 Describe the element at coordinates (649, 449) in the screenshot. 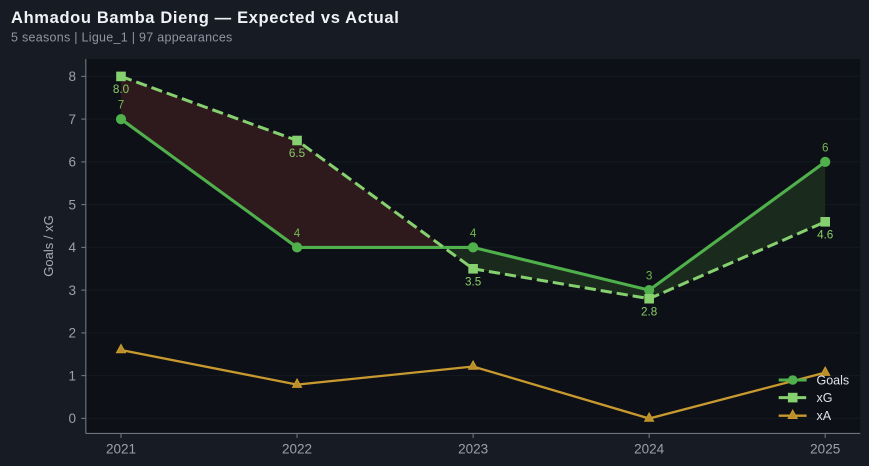

I see `svg-text: 2024` at that location.